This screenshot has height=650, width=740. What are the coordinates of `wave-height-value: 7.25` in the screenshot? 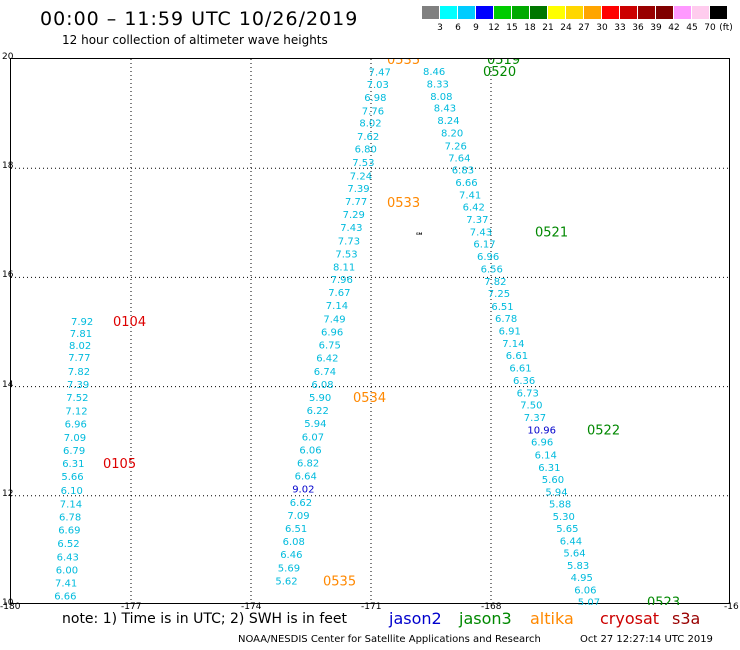 It's located at (499, 294).